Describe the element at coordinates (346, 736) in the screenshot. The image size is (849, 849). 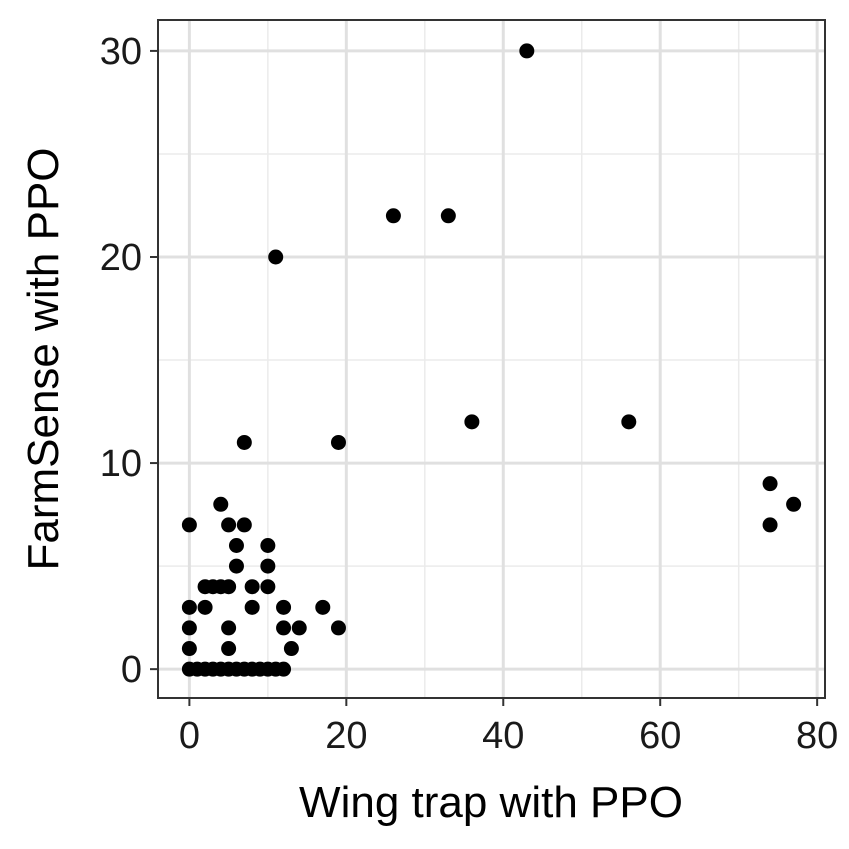
I see `x-tick-label: 20` at that location.